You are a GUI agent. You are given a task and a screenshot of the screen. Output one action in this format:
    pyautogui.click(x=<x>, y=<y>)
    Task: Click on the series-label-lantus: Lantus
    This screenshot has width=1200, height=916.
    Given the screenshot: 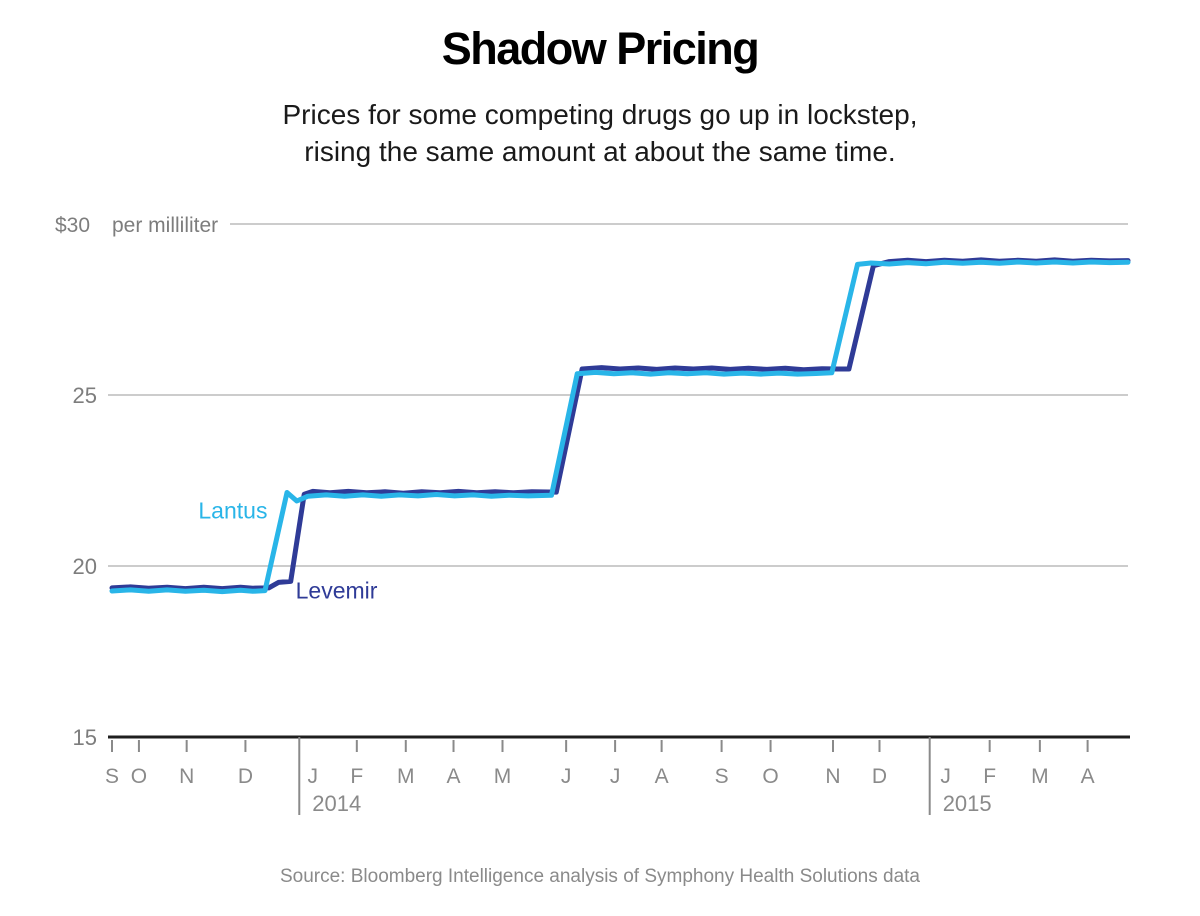 What is the action you would take?
    pyautogui.click(x=232, y=511)
    